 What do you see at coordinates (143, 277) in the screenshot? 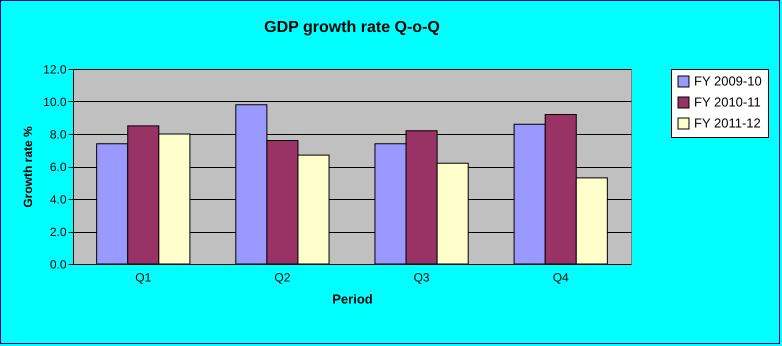
I see `x-tick-label: Q1` at bounding box center [143, 277].